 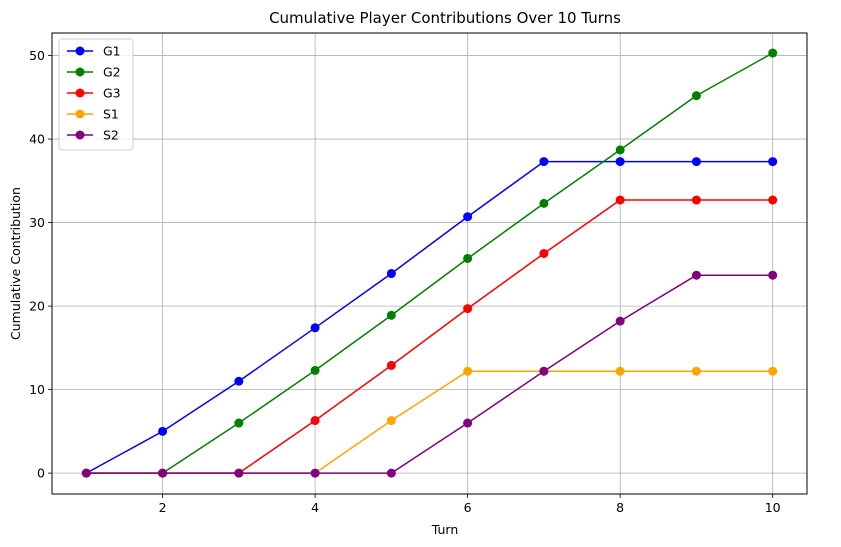 I want to click on legend-item-g2: G2, so click(x=94, y=72).